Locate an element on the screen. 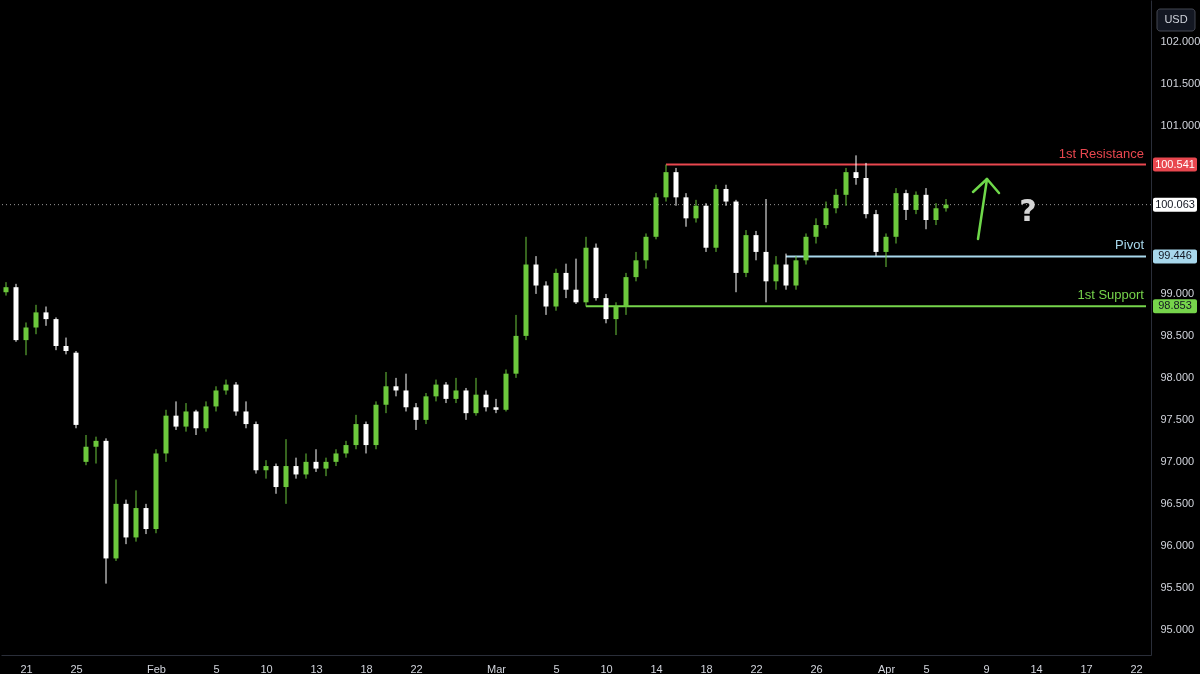  data-label: 100.541 is located at coordinates (1175, 163).